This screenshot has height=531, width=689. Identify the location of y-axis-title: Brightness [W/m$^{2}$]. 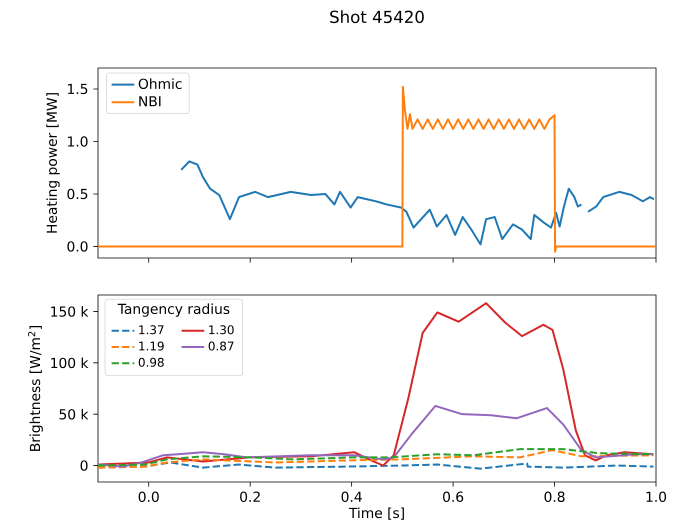
(35, 388).